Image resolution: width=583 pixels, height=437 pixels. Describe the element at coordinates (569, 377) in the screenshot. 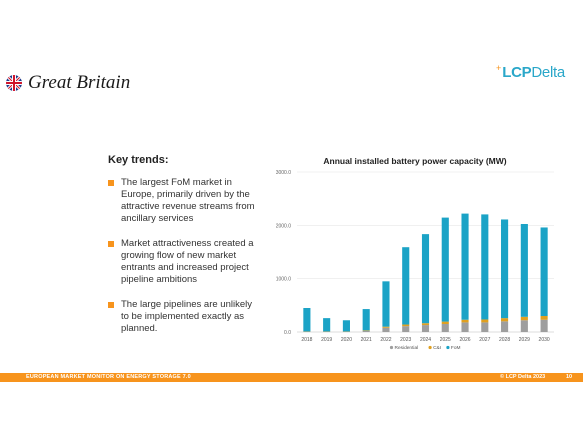

I see `page-number: 10` at that location.